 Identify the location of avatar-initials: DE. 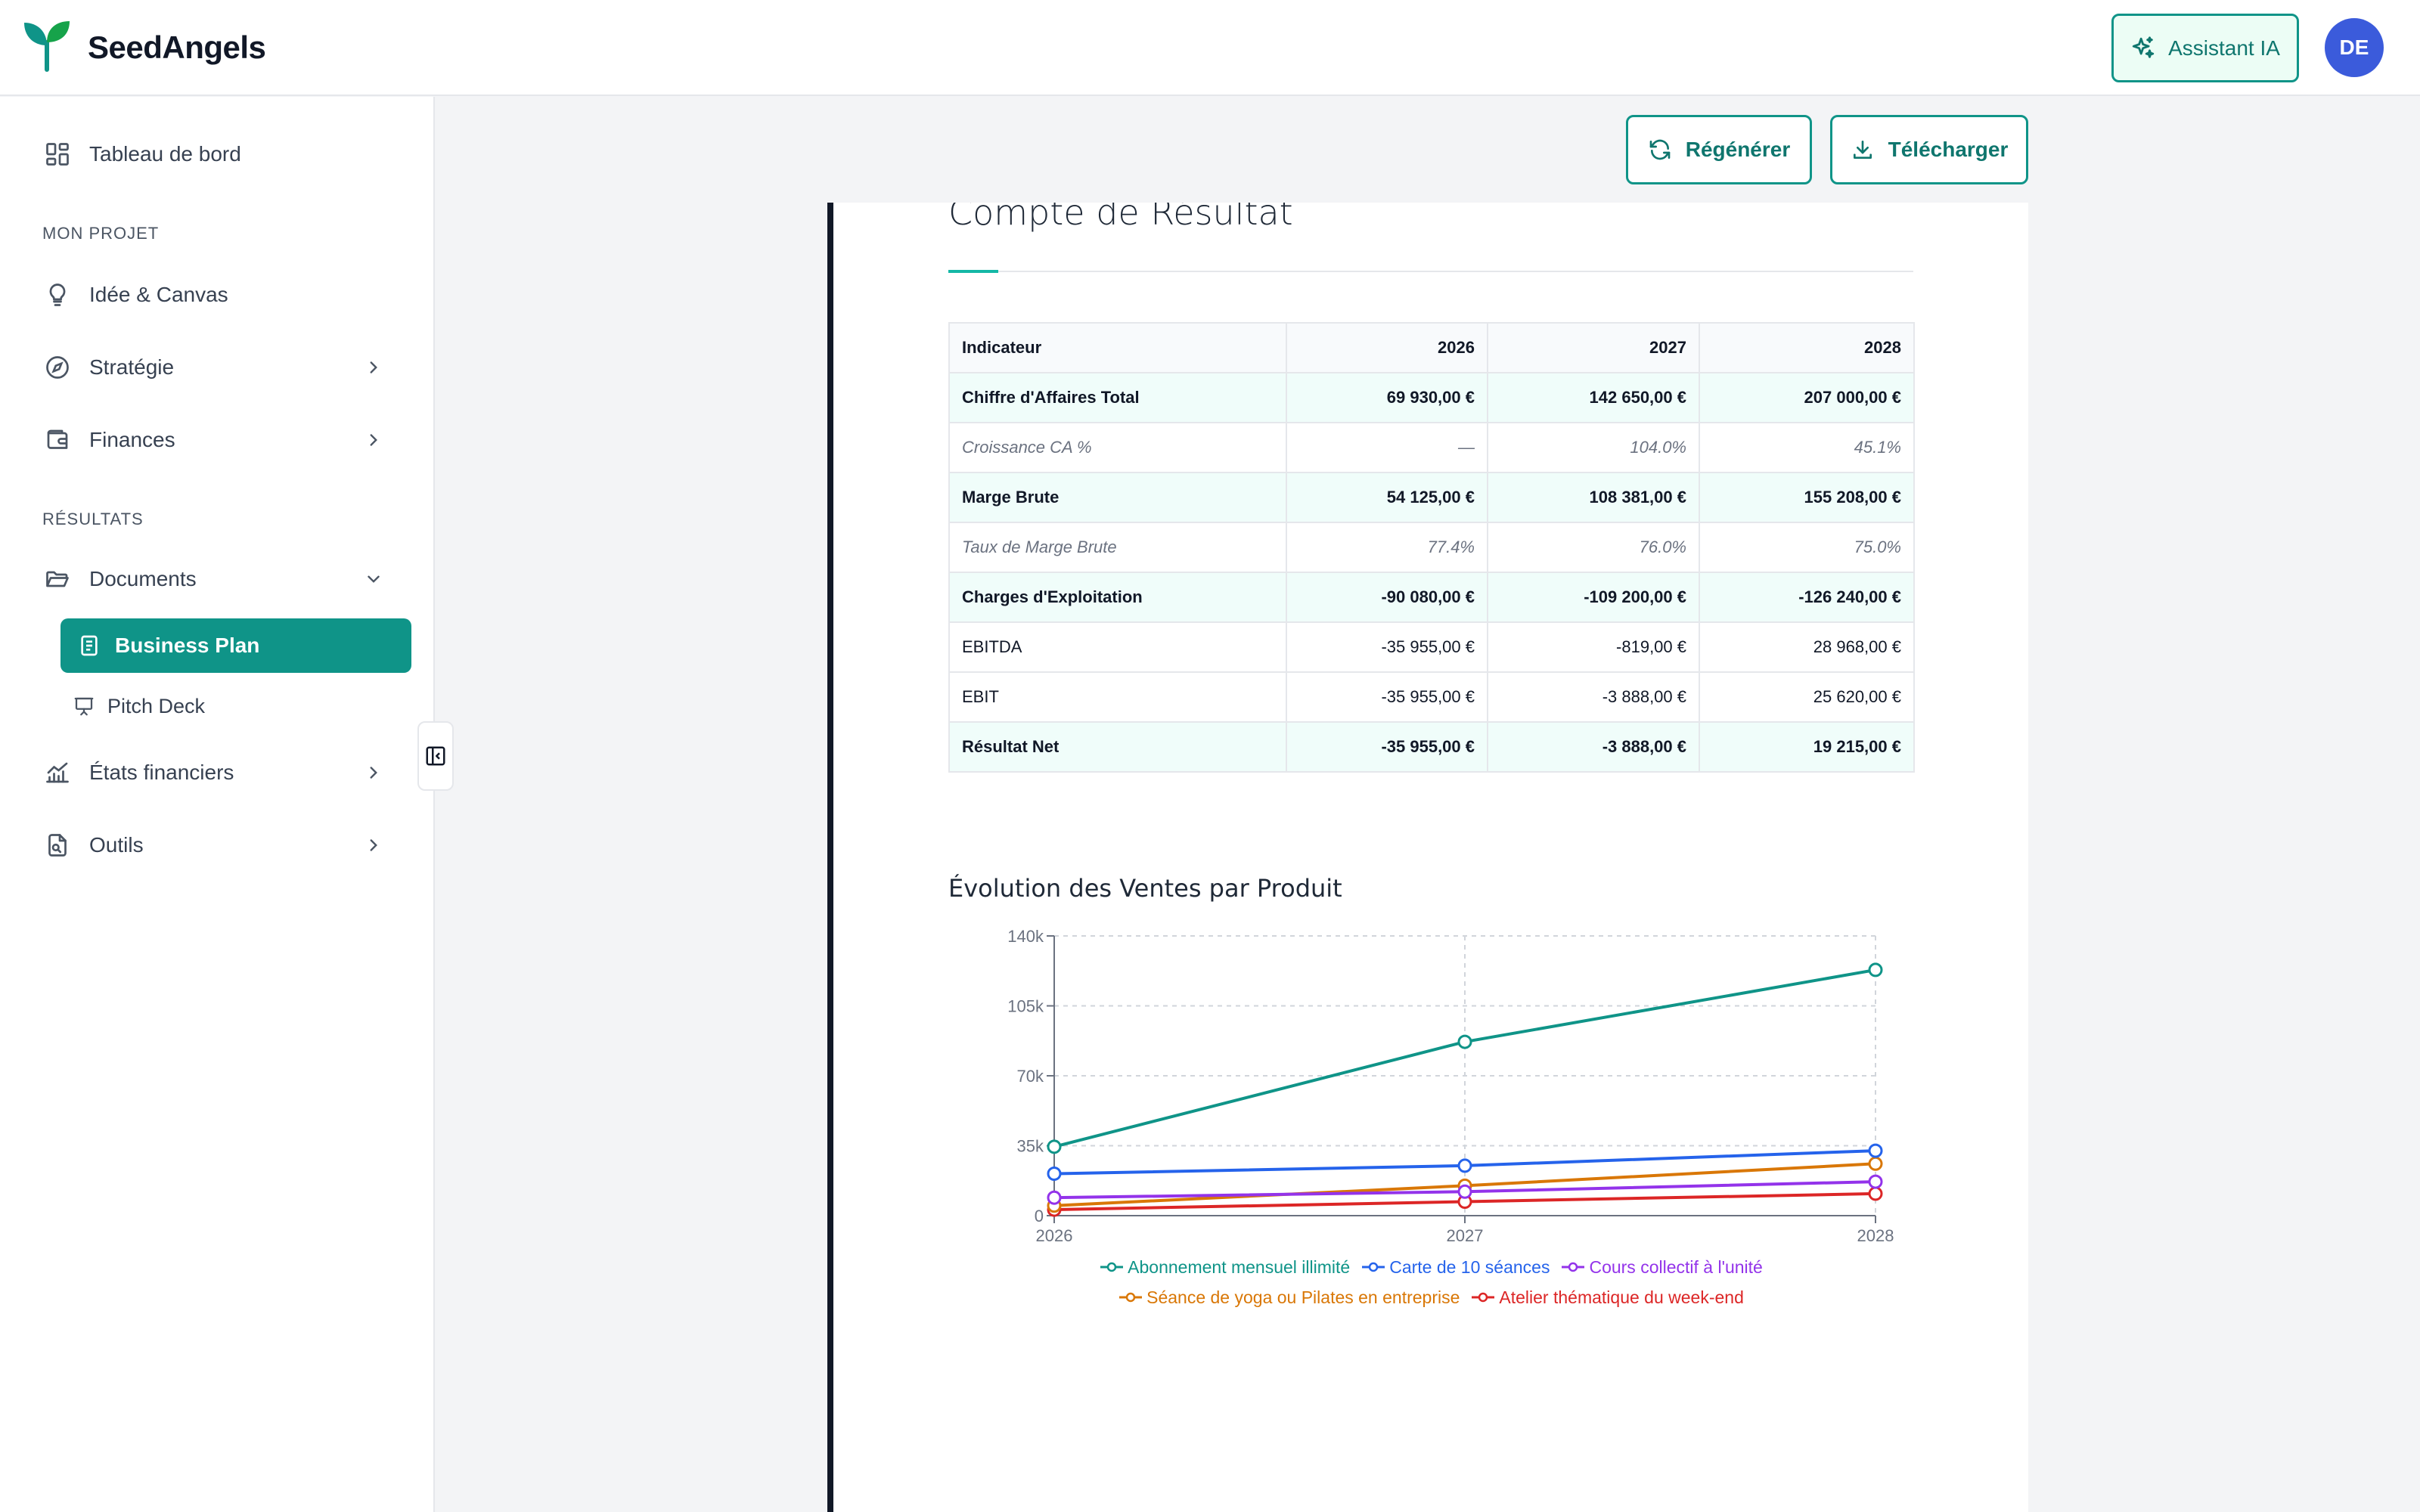
(2354, 48).